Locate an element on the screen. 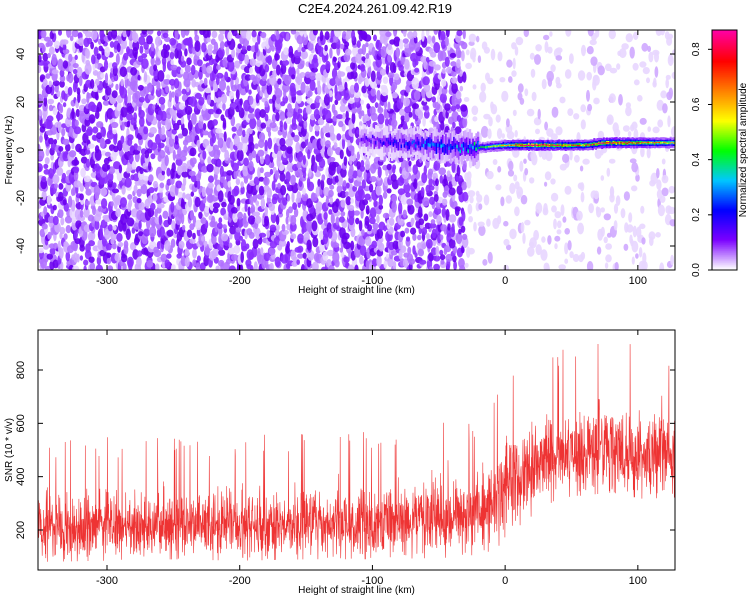 Image resolution: width=750 pixels, height=605 pixels. colorbar-tick-label: 0.0 is located at coordinates (696, 270).